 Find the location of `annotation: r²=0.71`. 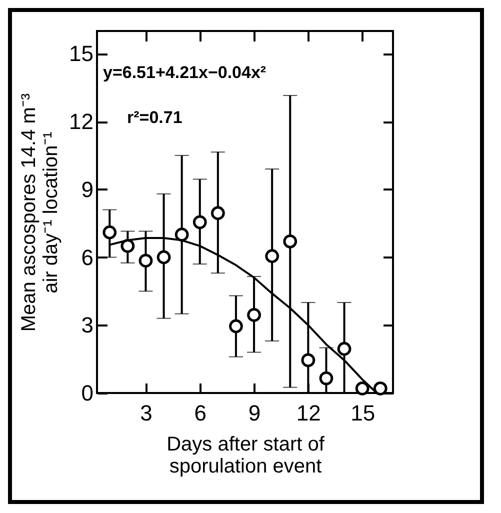

annotation: r²=0.71 is located at coordinates (154, 117).